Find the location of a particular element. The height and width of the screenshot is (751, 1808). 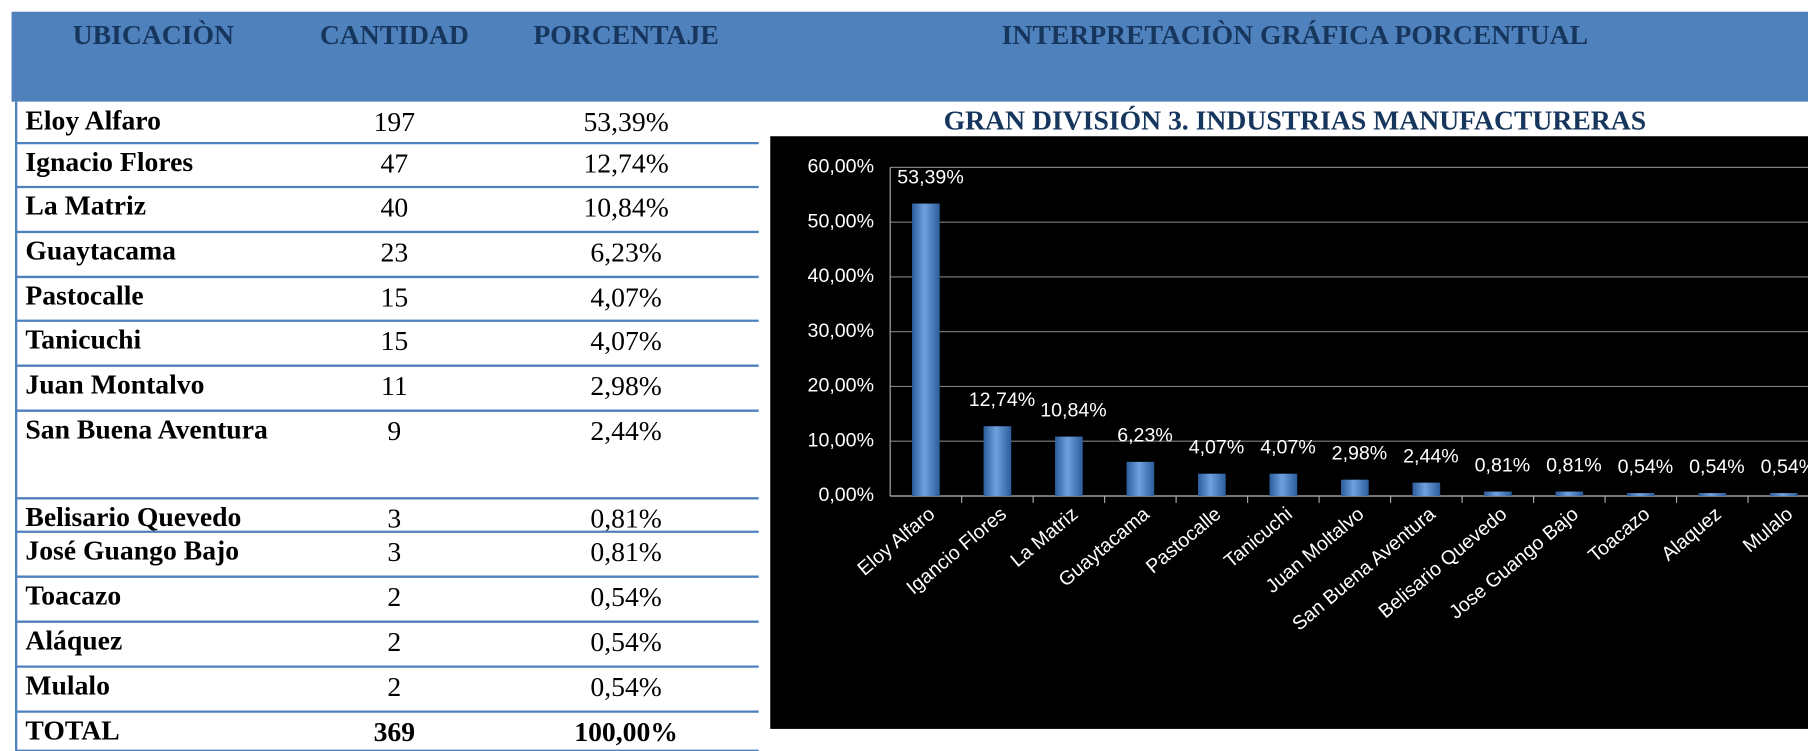

header: CANTIDAD is located at coordinates (394, 34).